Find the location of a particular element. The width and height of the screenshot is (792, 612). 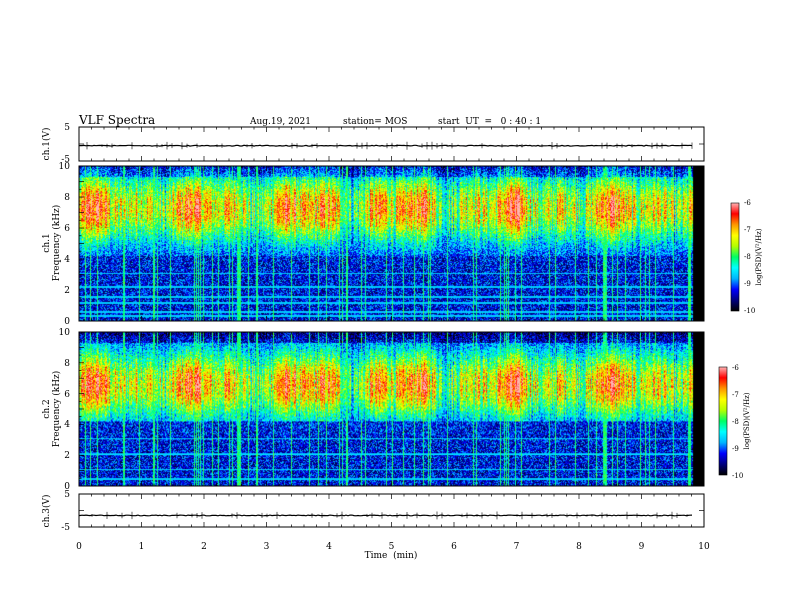

xtick-4: 4 is located at coordinates (329, 547).